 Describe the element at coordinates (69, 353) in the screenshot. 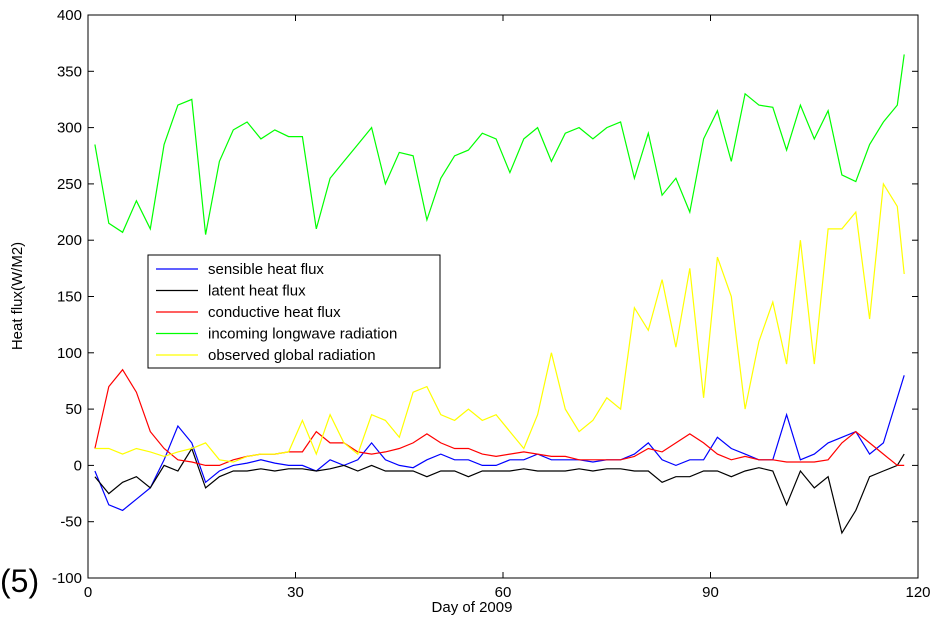

I see `y-tick-label: 100` at that location.